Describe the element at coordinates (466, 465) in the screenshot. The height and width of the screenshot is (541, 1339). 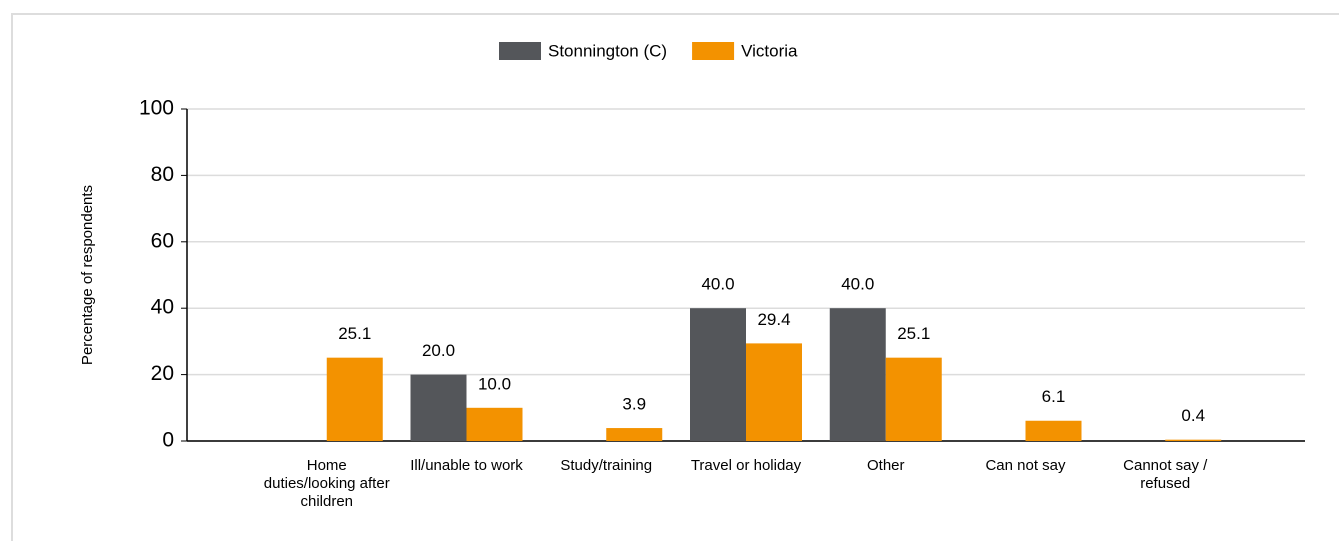
I see `x-tick-label: Ill/unable to work` at that location.